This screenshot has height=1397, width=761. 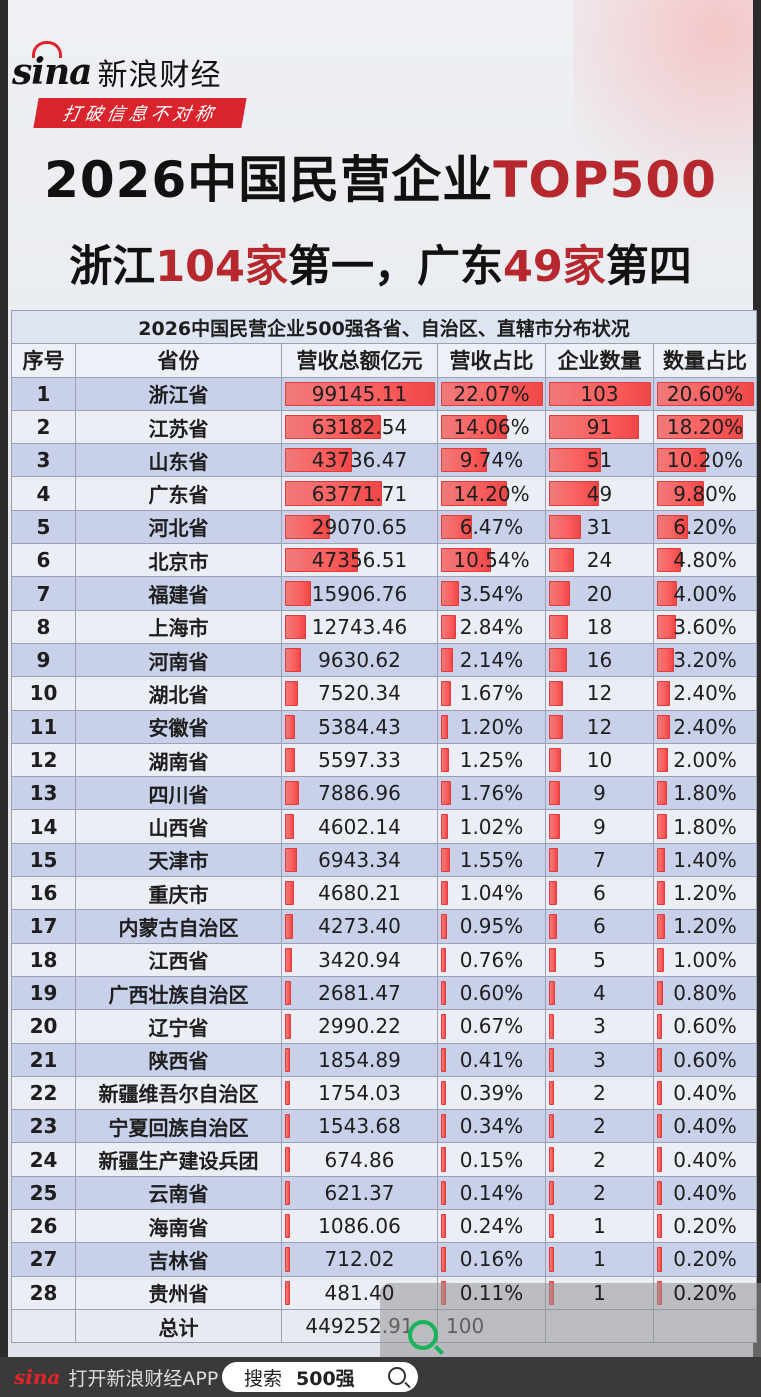 I want to click on row-revenue: 1854.89, so click(x=359, y=1059).